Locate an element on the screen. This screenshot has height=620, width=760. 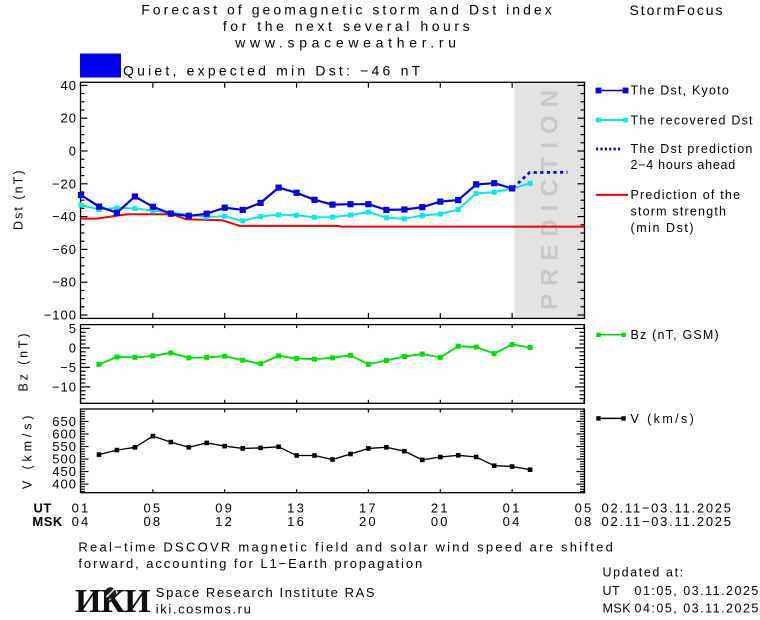
svg-text: 16 is located at coordinates (296, 521).